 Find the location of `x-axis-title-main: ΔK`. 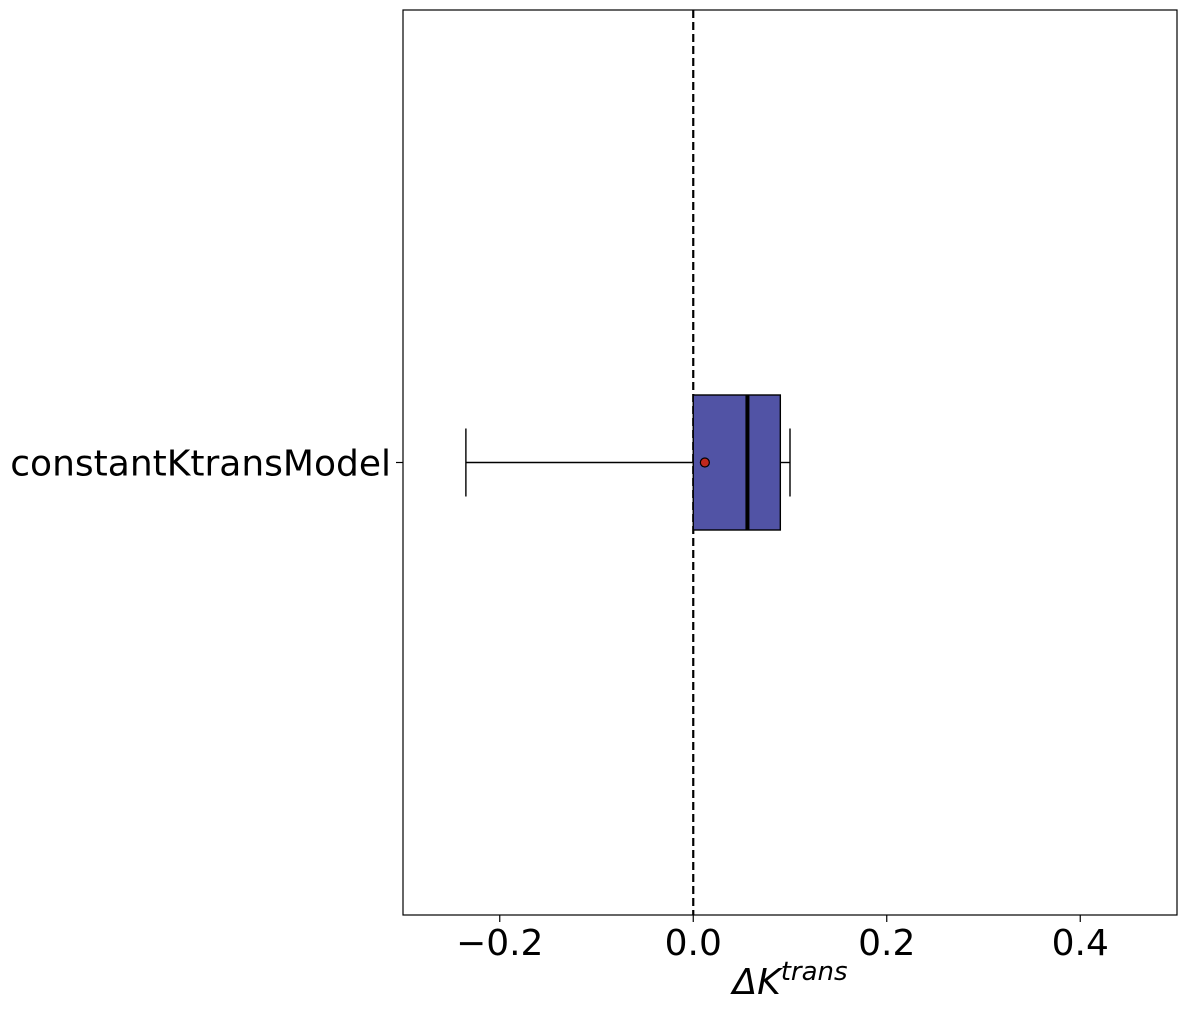

x-axis-title-main: ΔK is located at coordinates (756, 982).